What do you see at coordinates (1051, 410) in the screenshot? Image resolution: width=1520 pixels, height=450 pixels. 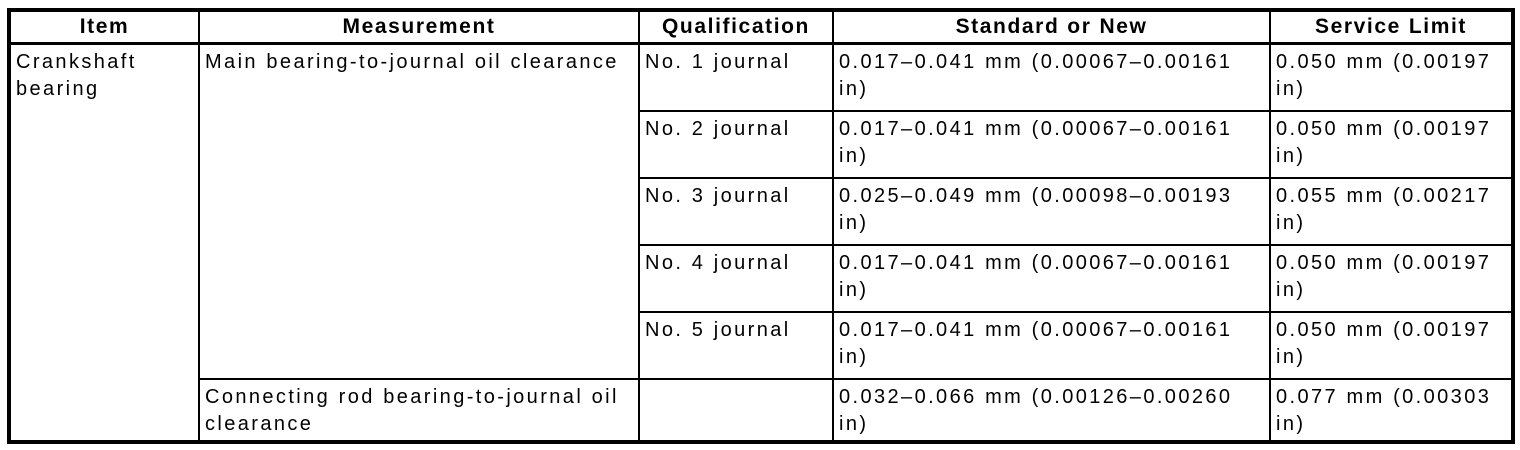 I see `cell-standard: 0.032–0.066 mm (0.00126–0.00260 in)` at bounding box center [1051, 410].